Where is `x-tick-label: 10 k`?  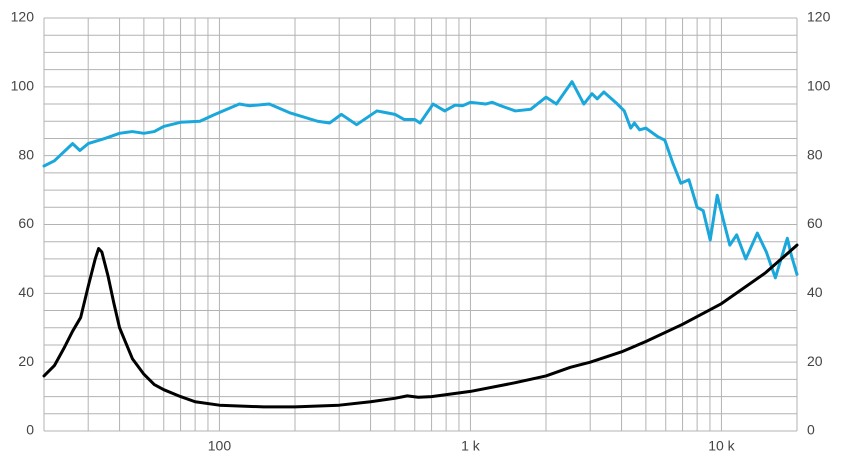
x-tick-label: 10 k is located at coordinates (721, 446).